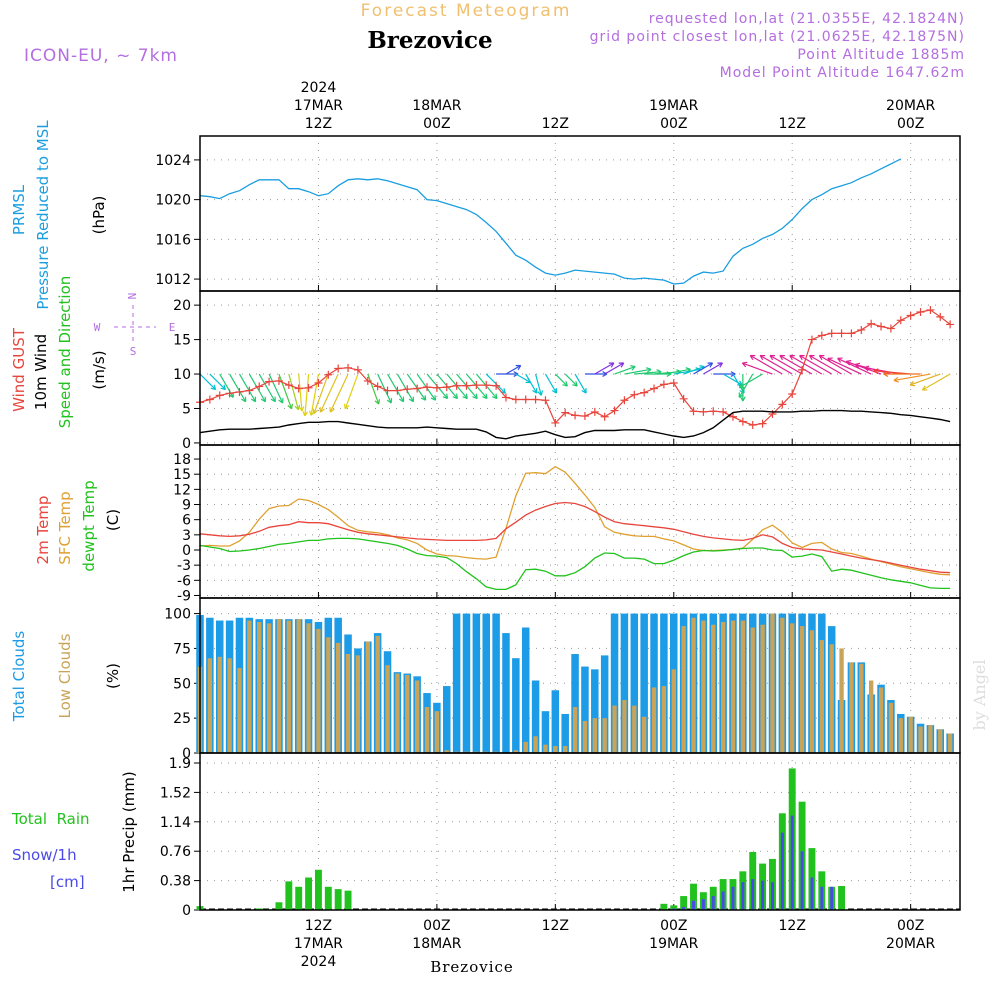  Describe the element at coordinates (182, 719) in the screenshot. I see `y-tick-label: 25` at that location.